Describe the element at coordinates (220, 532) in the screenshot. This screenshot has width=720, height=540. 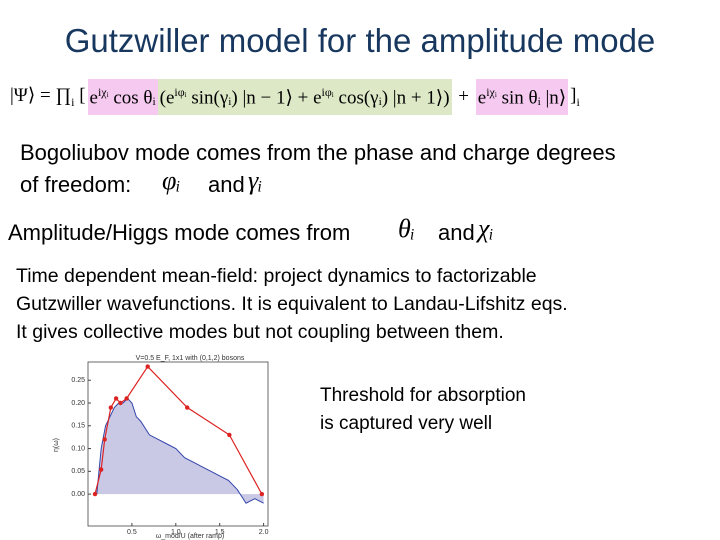
I see `x-tick-label: 1.5` at that location.